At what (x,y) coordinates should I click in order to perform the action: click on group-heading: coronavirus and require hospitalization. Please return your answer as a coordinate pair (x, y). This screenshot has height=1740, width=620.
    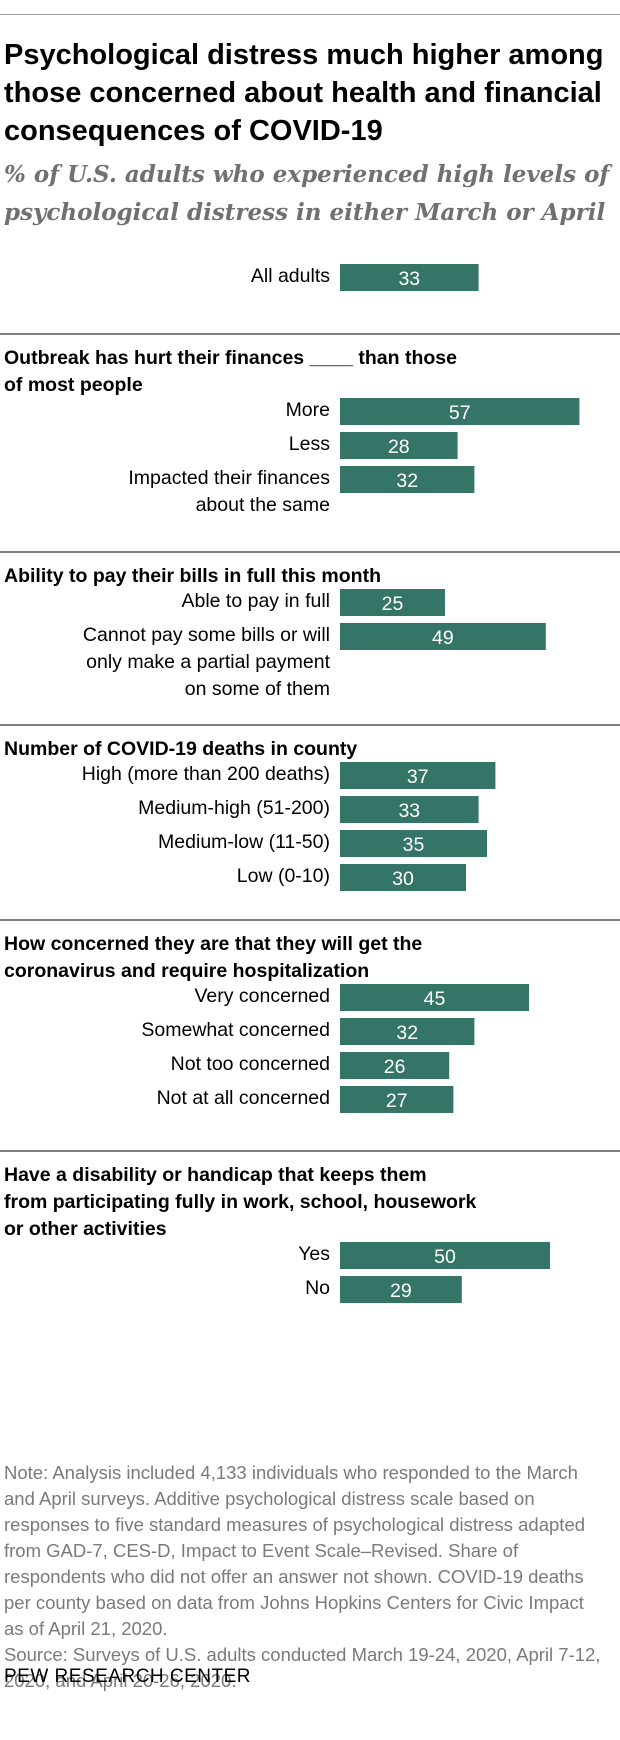
    Looking at the image, I should click on (186, 971).